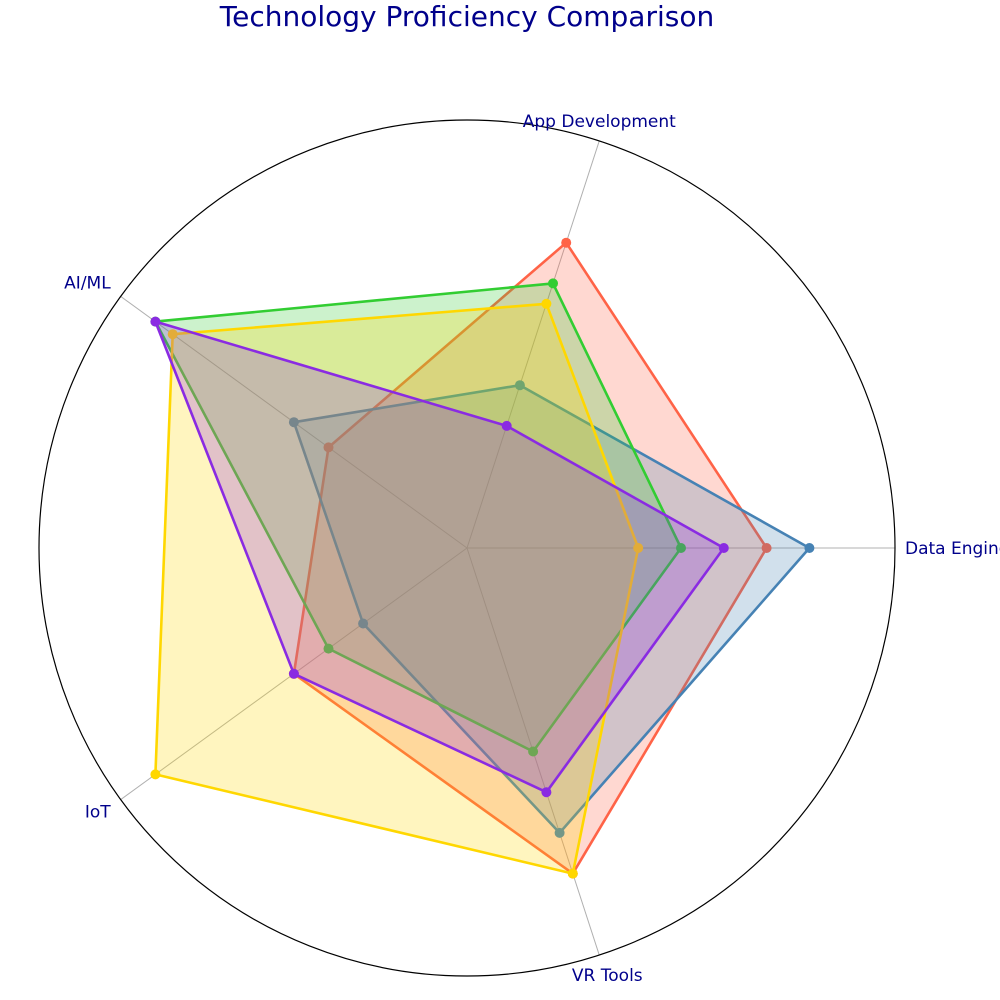 Image resolution: width=1000 pixels, height=1000 pixels. Describe the element at coordinates (952, 549) in the screenshot. I see `axis-label: Data Engineering` at that location.